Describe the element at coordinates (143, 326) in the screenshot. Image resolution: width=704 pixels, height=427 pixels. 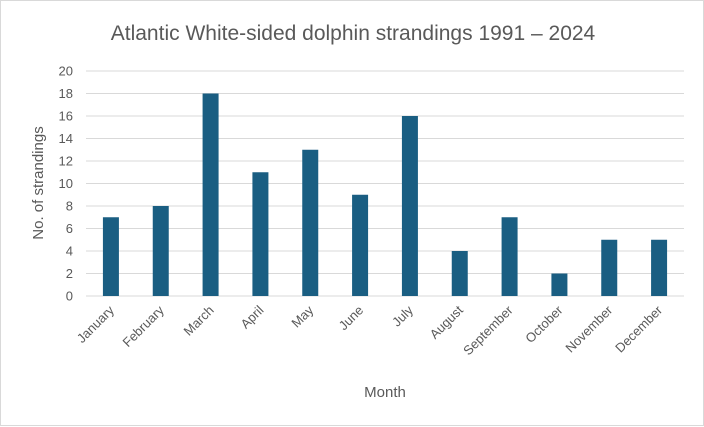
I see `x-tick-label: February` at that location.